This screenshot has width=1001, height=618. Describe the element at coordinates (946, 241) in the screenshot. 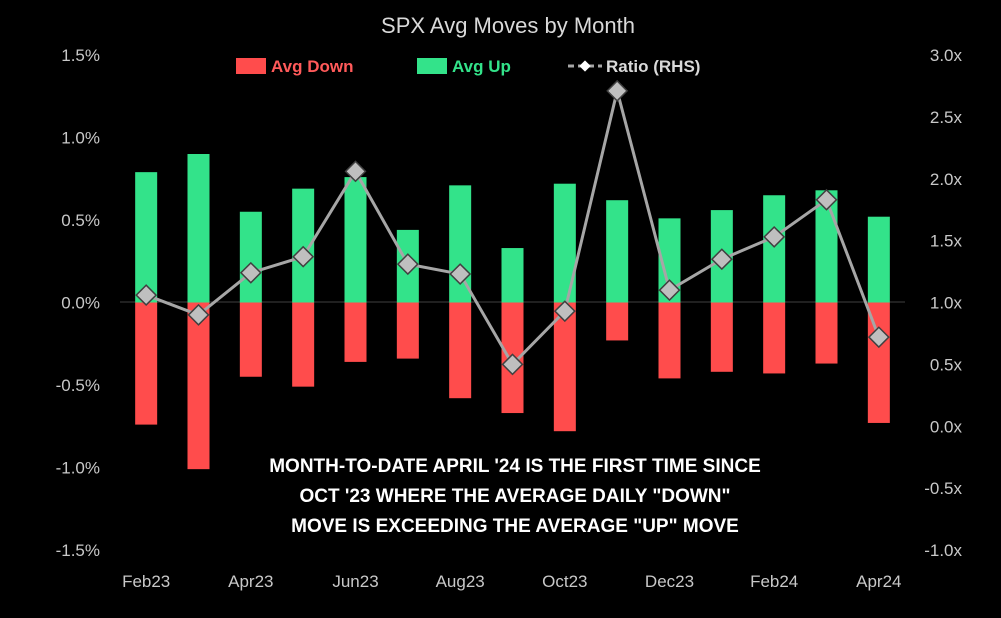

I see `right-tick-label: 1.5x` at that location.